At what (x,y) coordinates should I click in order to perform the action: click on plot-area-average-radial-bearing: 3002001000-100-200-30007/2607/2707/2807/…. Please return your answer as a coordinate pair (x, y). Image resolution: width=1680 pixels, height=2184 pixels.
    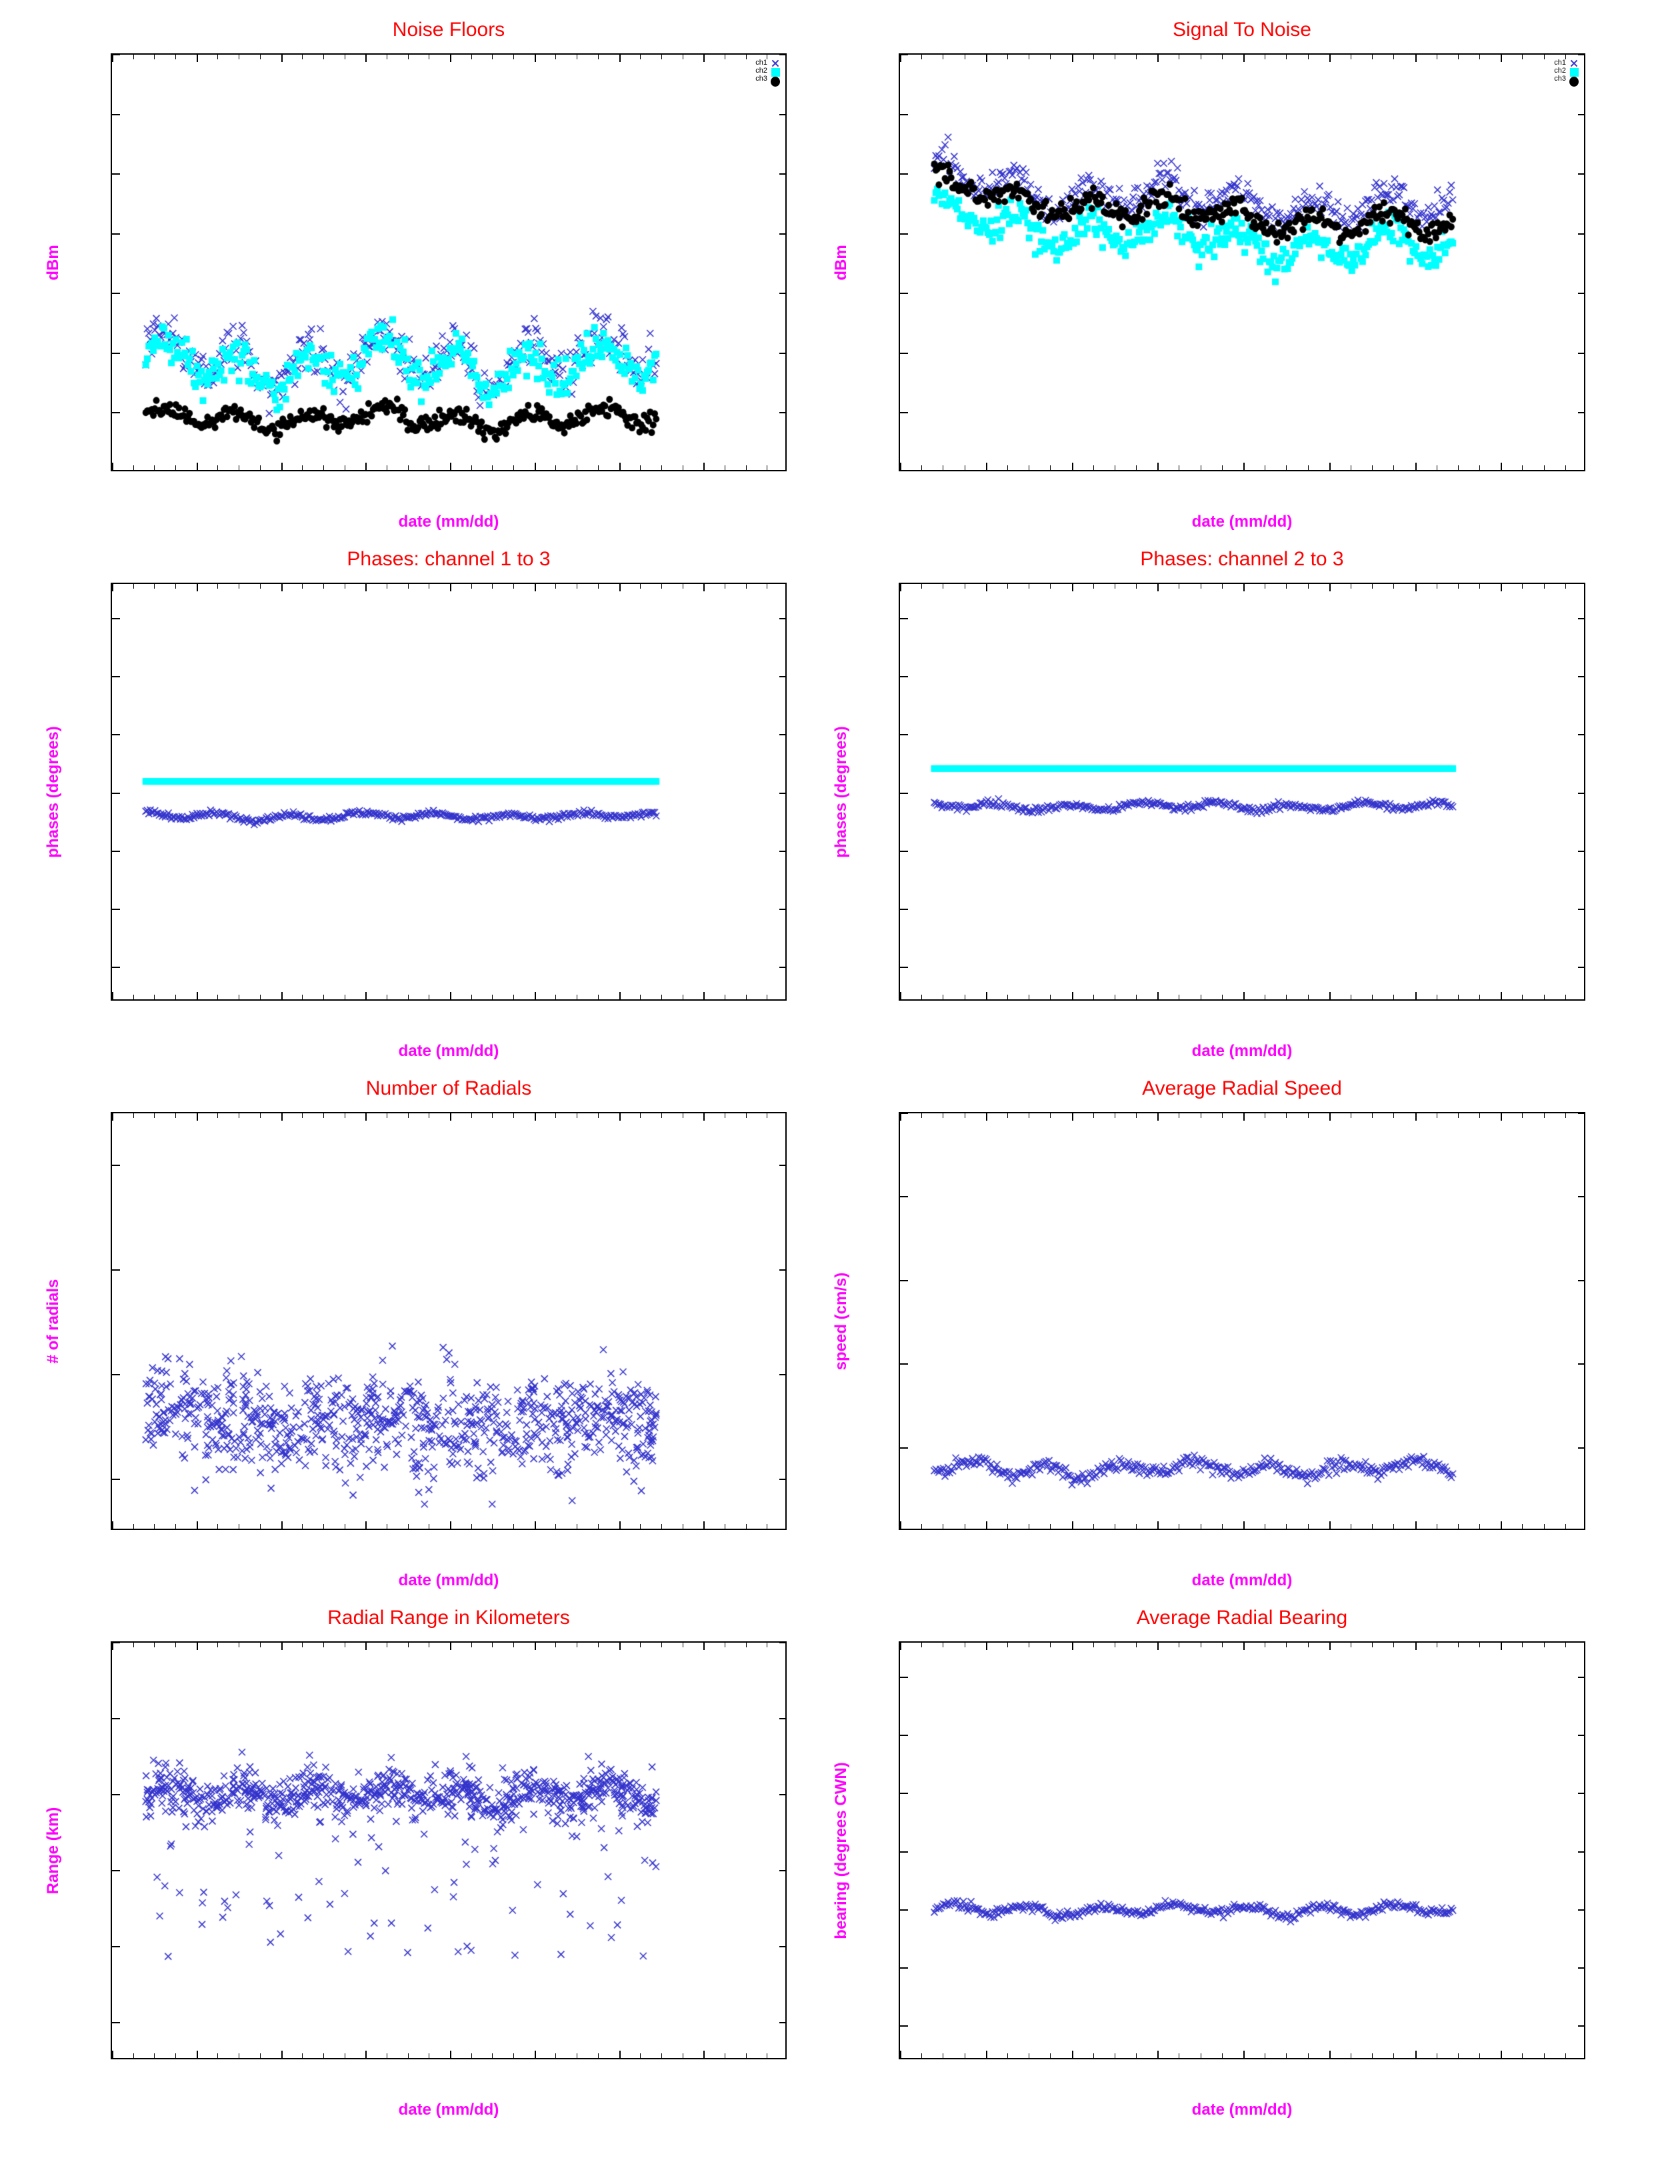
    Looking at the image, I should click on (1242, 1850).